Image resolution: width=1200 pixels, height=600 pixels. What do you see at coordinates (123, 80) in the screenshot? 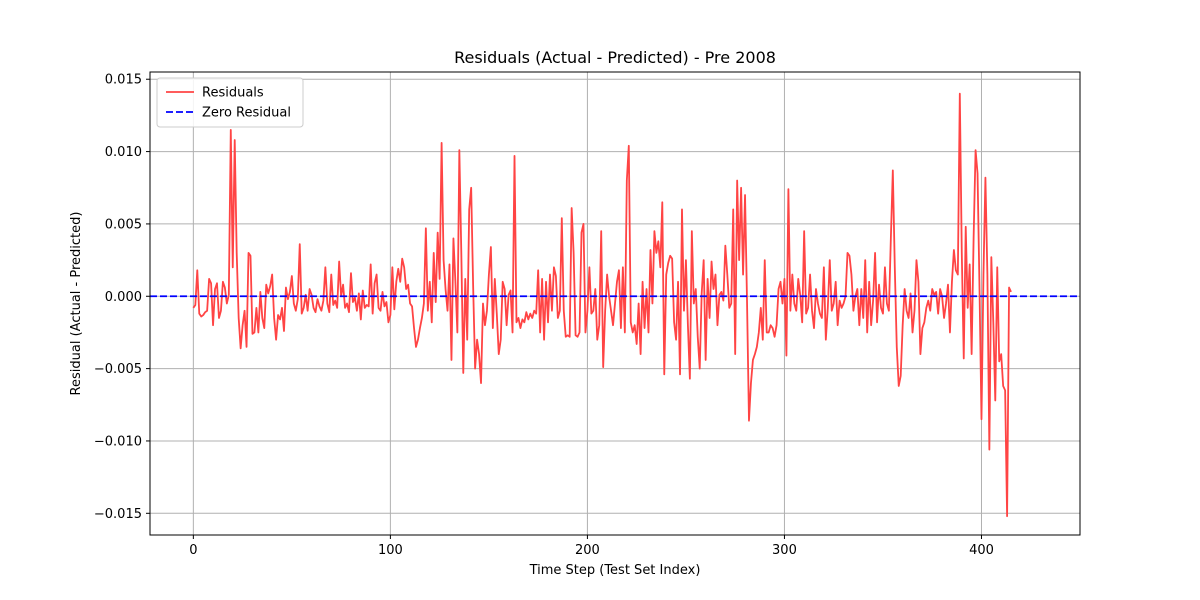
I see `y-tick-label: 0.015` at bounding box center [123, 80].